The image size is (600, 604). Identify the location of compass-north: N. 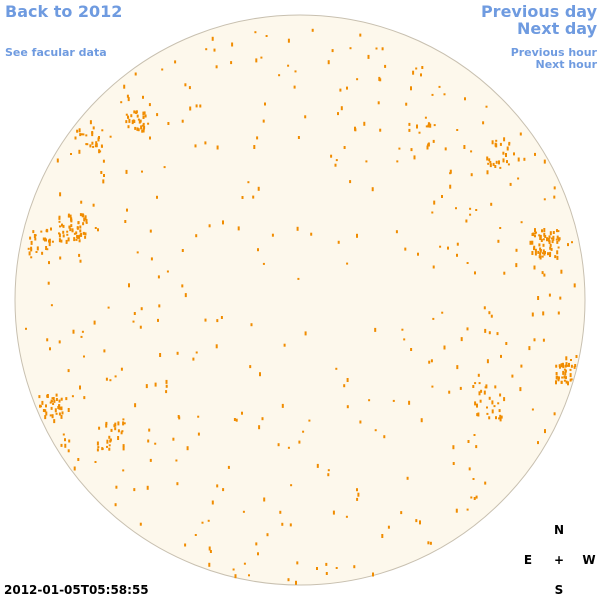
(559, 530).